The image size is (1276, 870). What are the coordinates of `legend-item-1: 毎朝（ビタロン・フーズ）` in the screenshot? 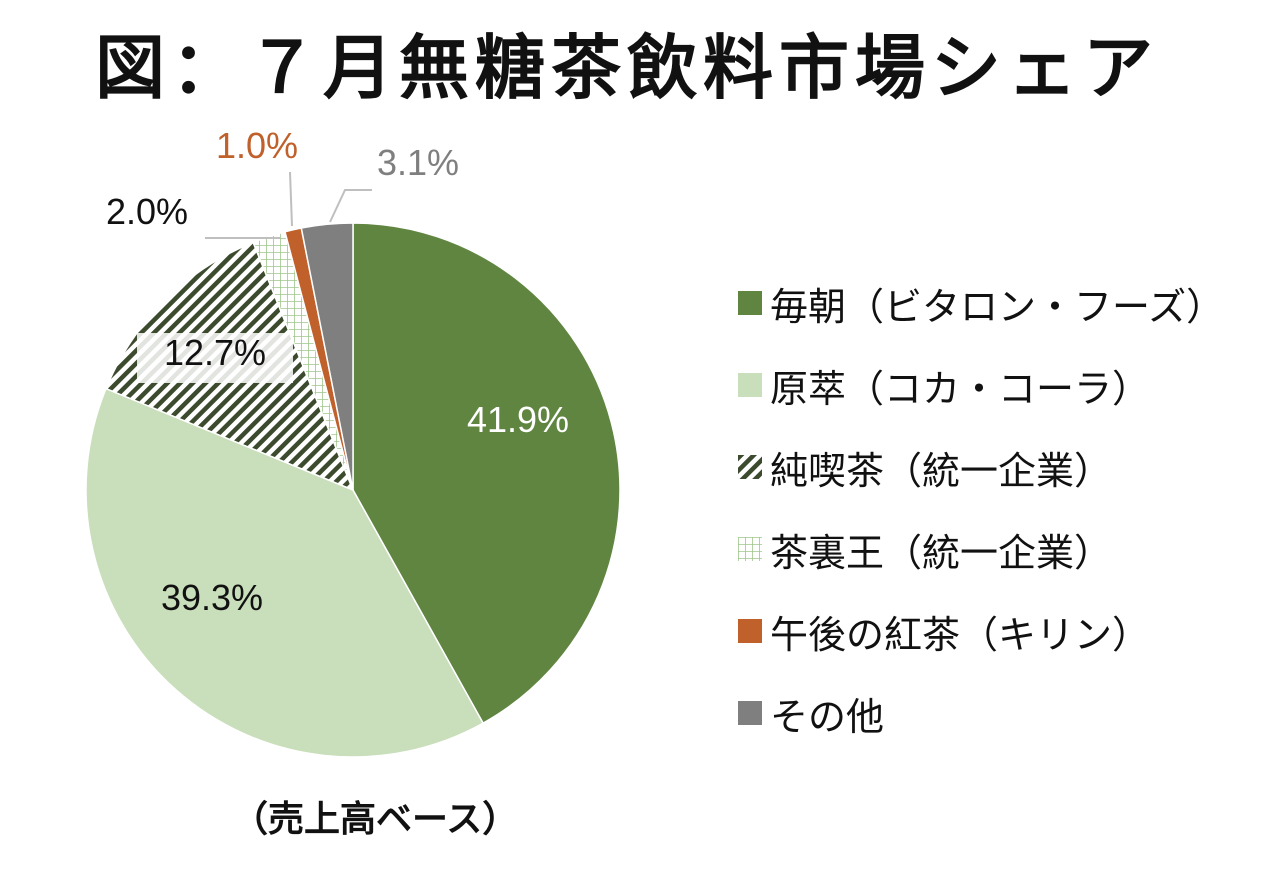 It's located at (981, 303).